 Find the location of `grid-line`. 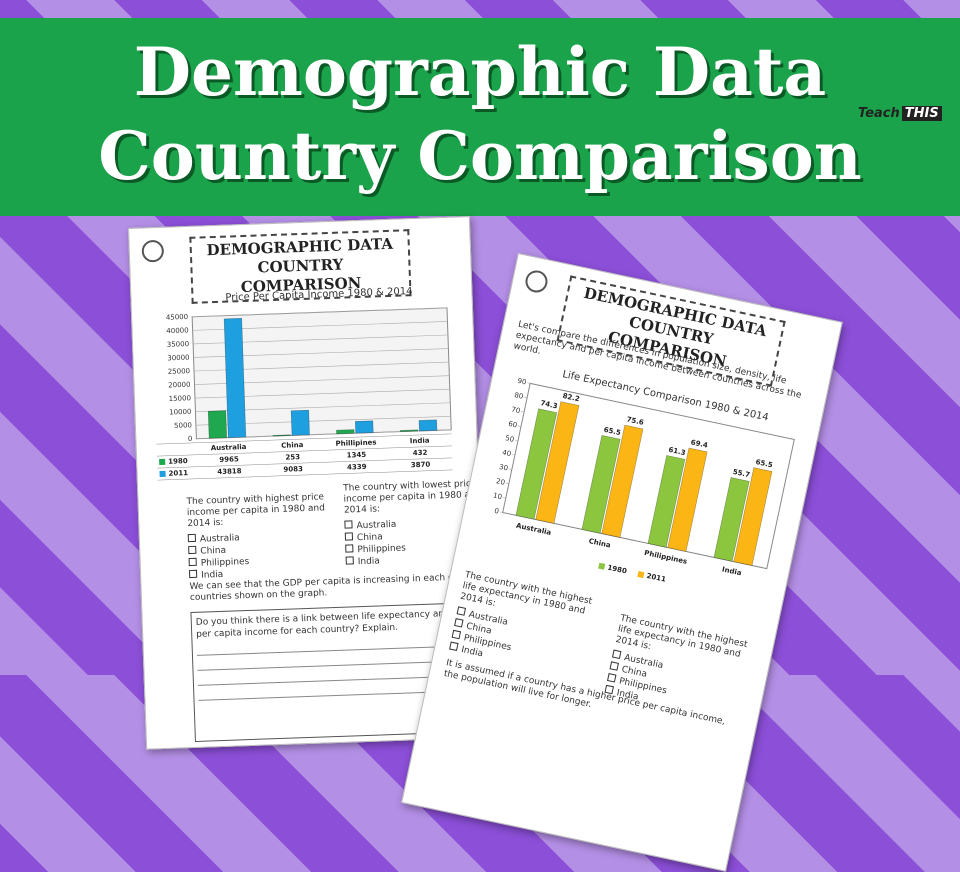

grid-line is located at coordinates (319, 312).